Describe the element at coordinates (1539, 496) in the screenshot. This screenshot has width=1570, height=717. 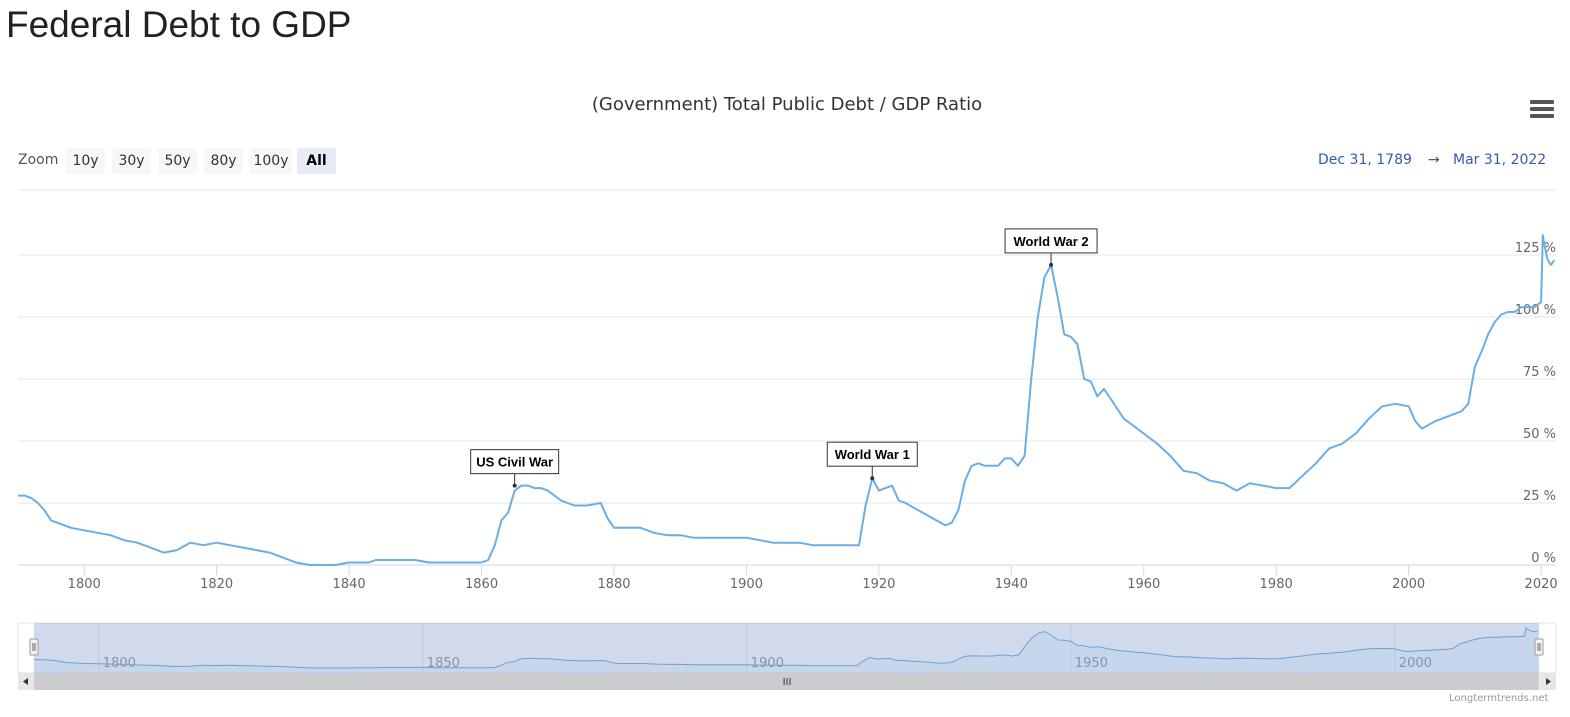
I see `y-tick-label: 25 %` at that location.